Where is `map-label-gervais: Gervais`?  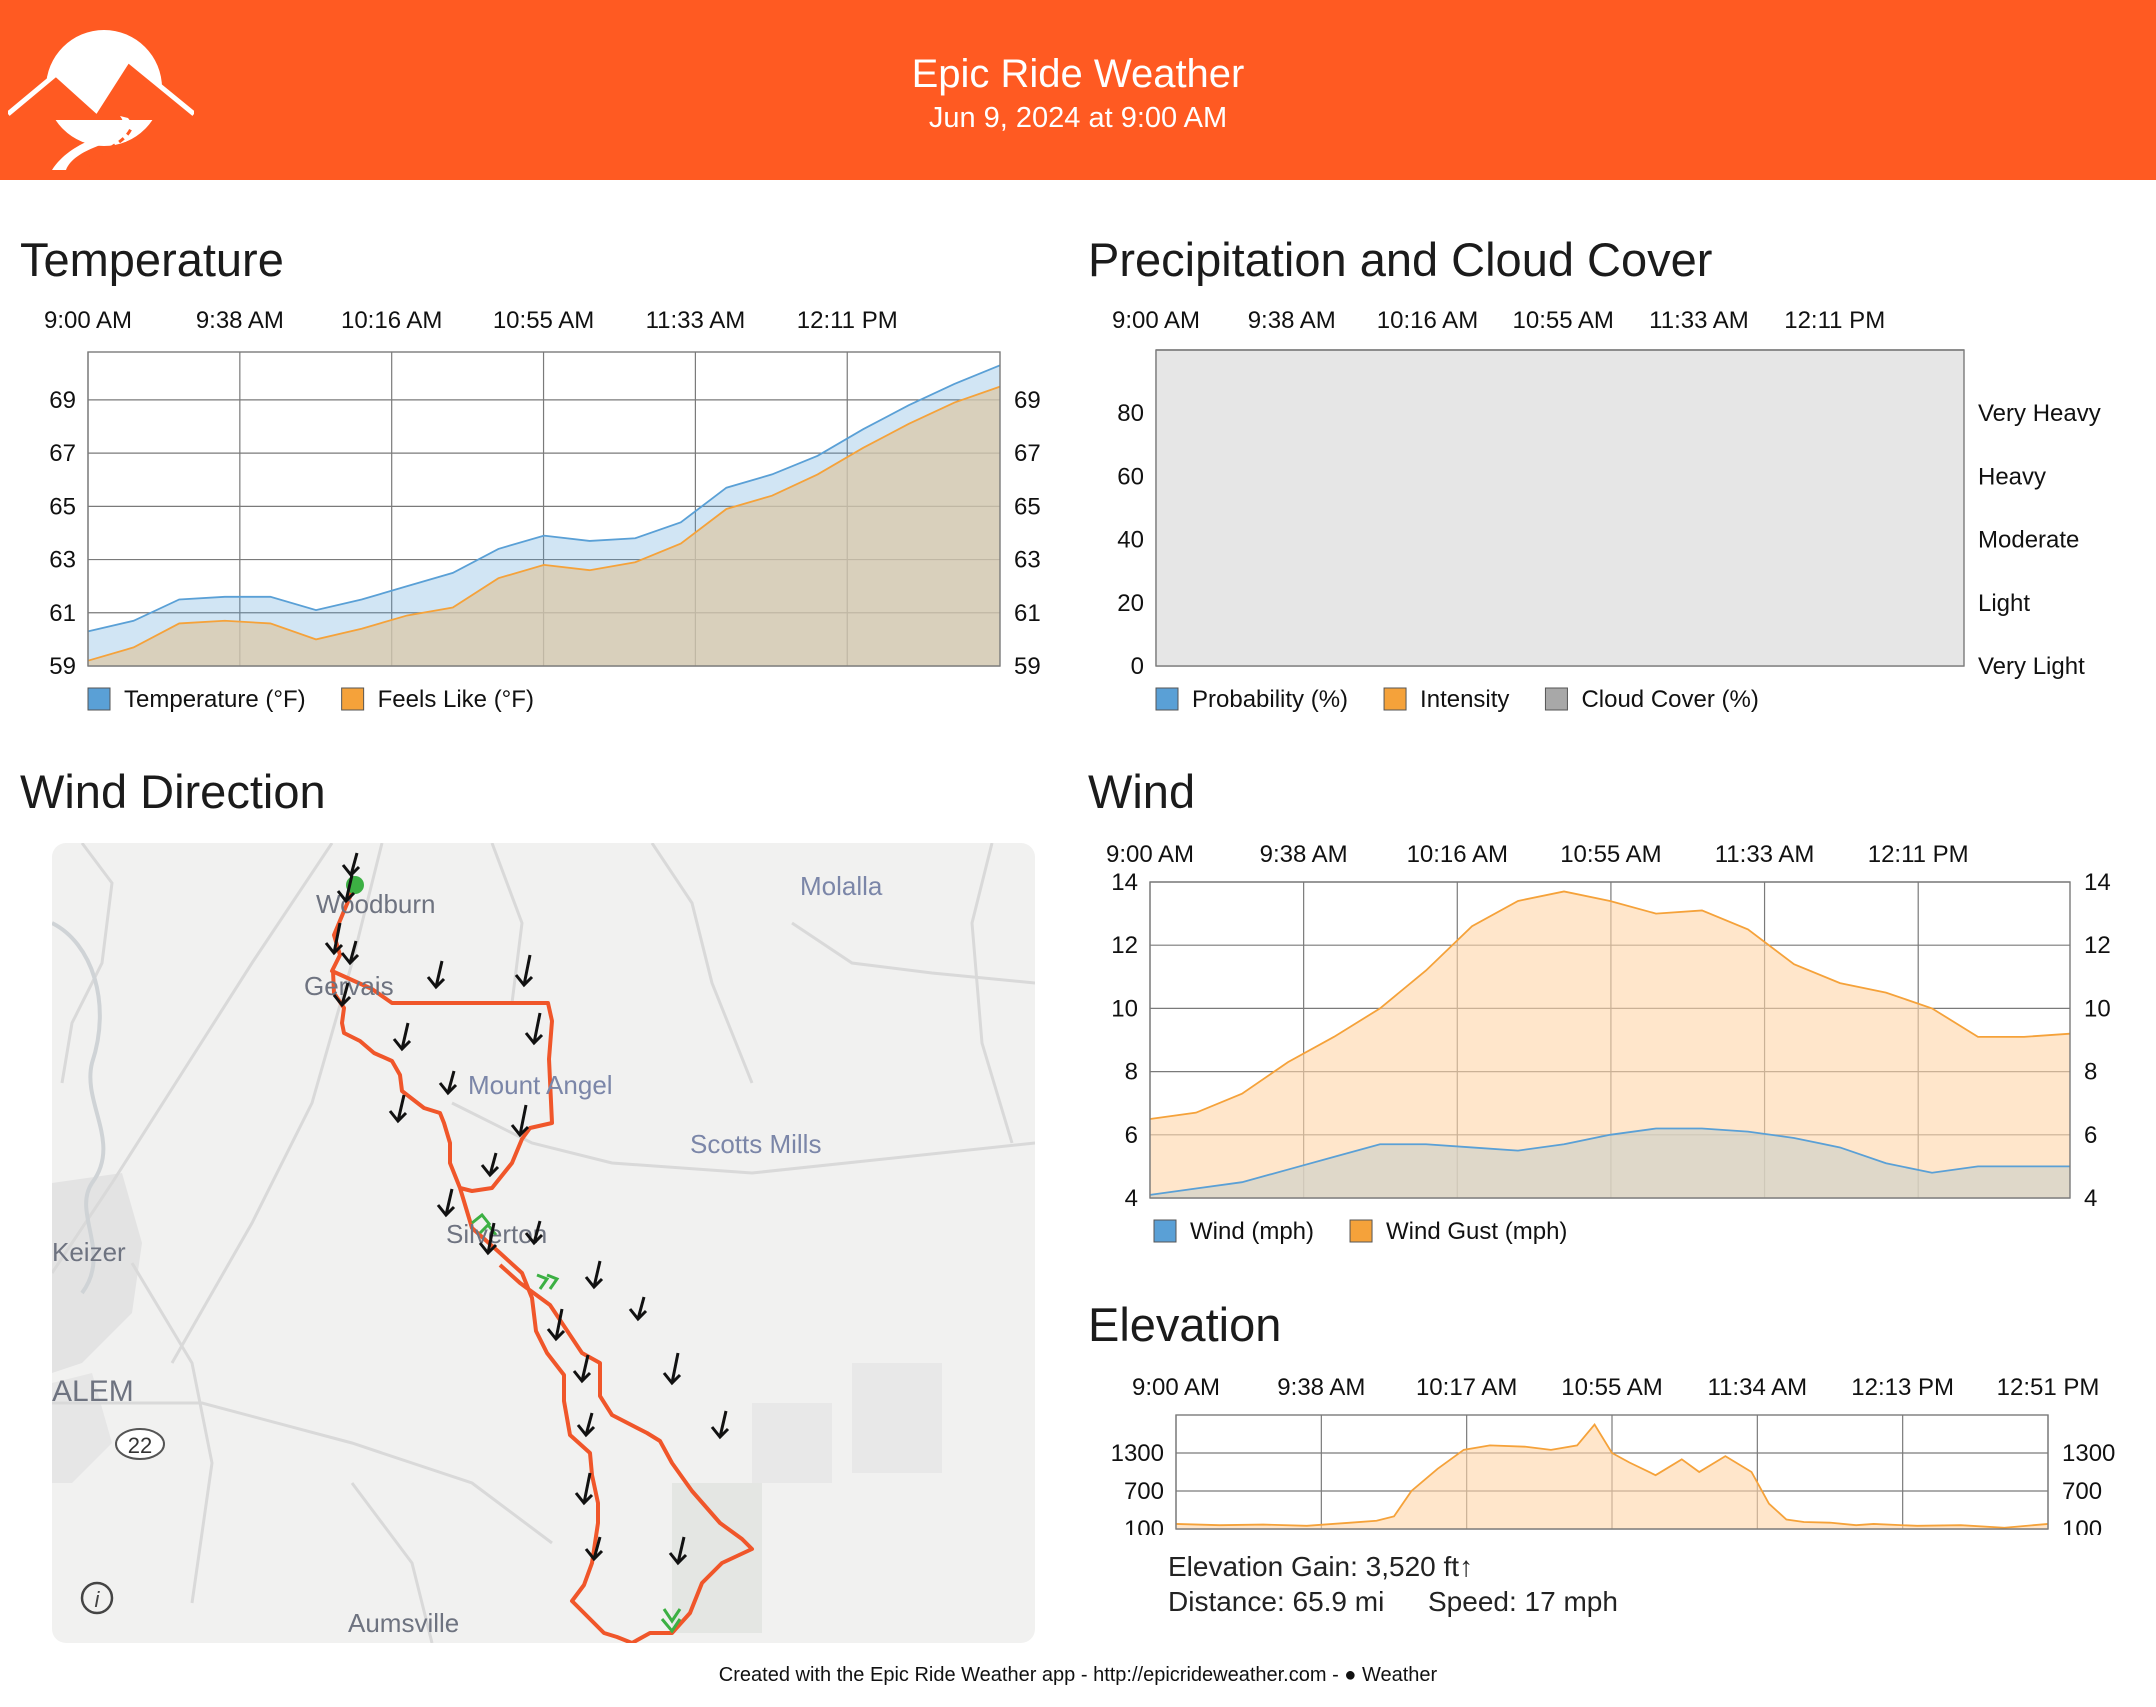 map-label-gervais: Gervais is located at coordinates (349, 986).